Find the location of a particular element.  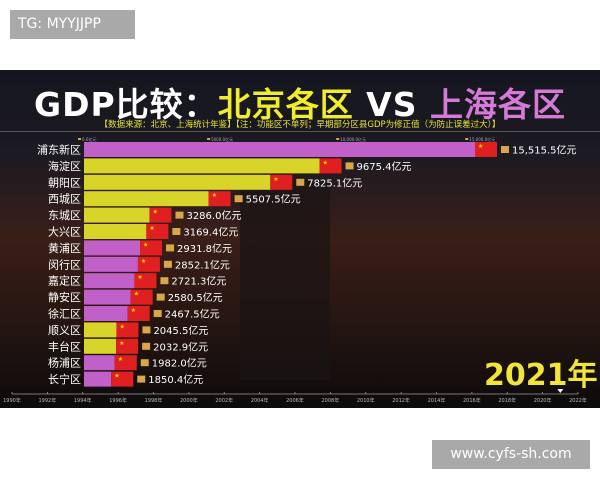

divider is located at coordinates (300, 131).